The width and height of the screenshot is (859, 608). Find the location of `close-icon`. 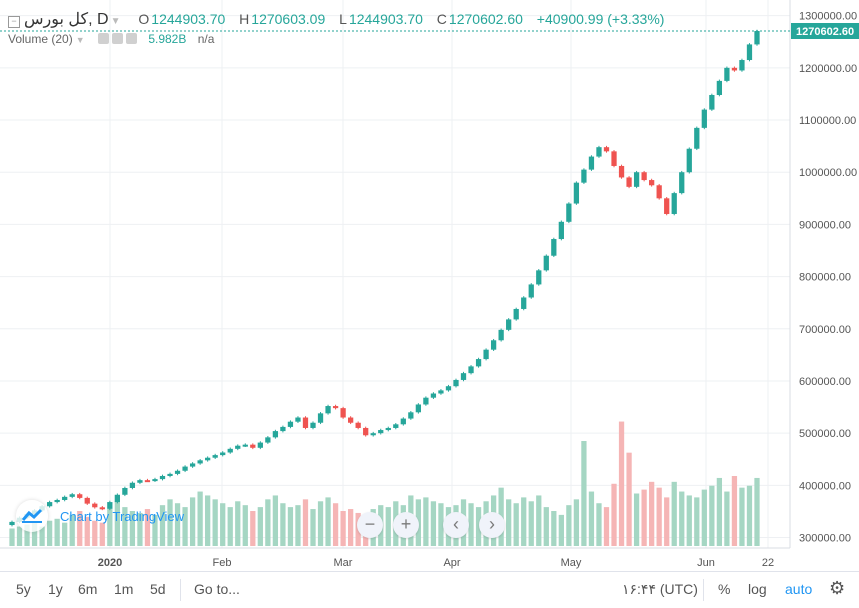

close-icon is located at coordinates (131, 38).